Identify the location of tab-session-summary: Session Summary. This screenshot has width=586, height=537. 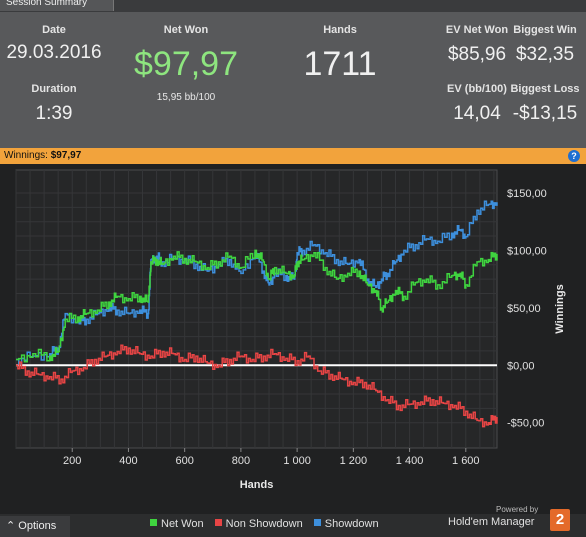
(57, 5).